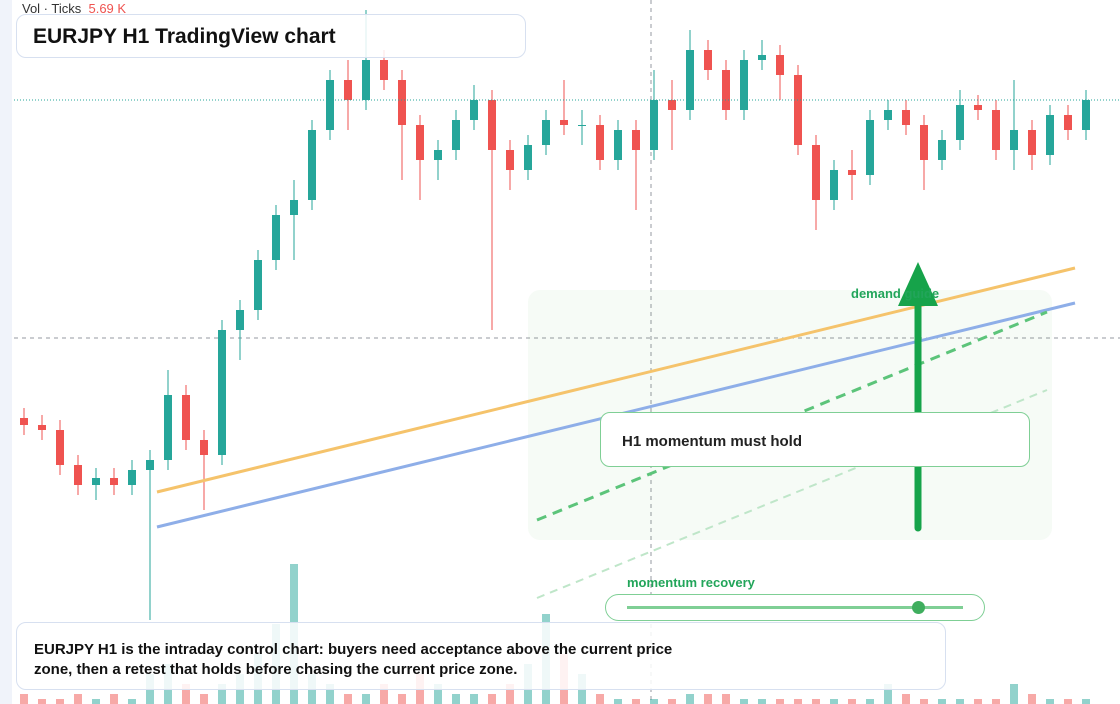 The width and height of the screenshot is (1120, 704). Describe the element at coordinates (6, 352) in the screenshot. I see `left-strip` at that location.